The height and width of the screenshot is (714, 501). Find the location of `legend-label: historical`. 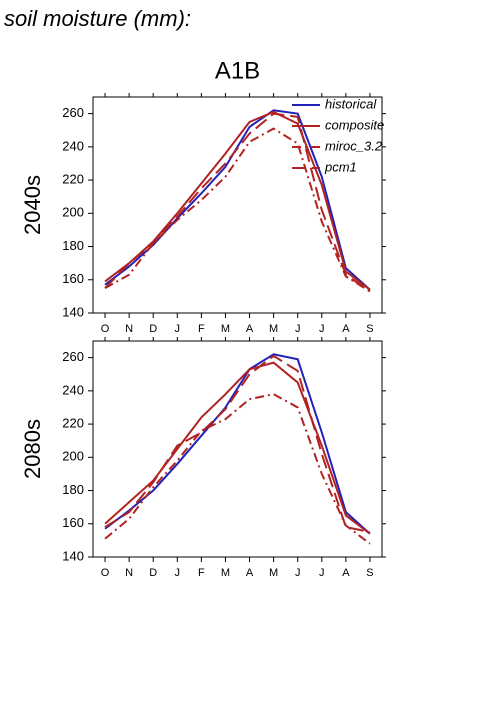

legend-label: historical is located at coordinates (351, 103).